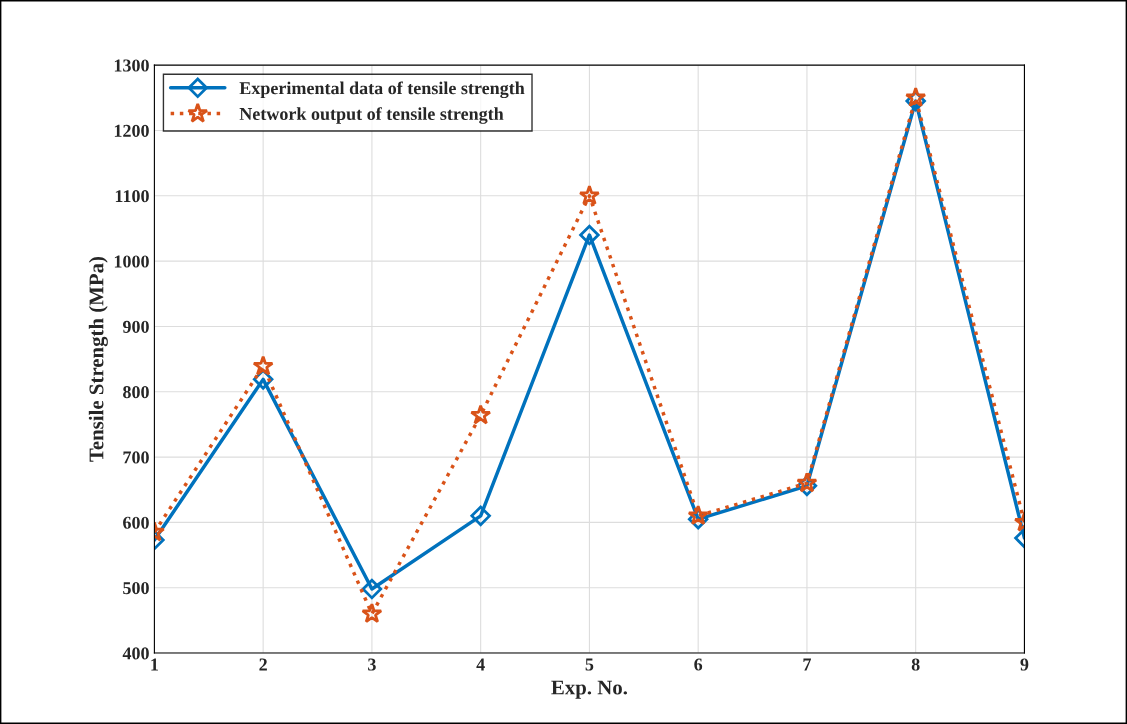 The height and width of the screenshot is (724, 1127). Describe the element at coordinates (131, 261) in the screenshot. I see `y-tick-label: 1000` at that location.